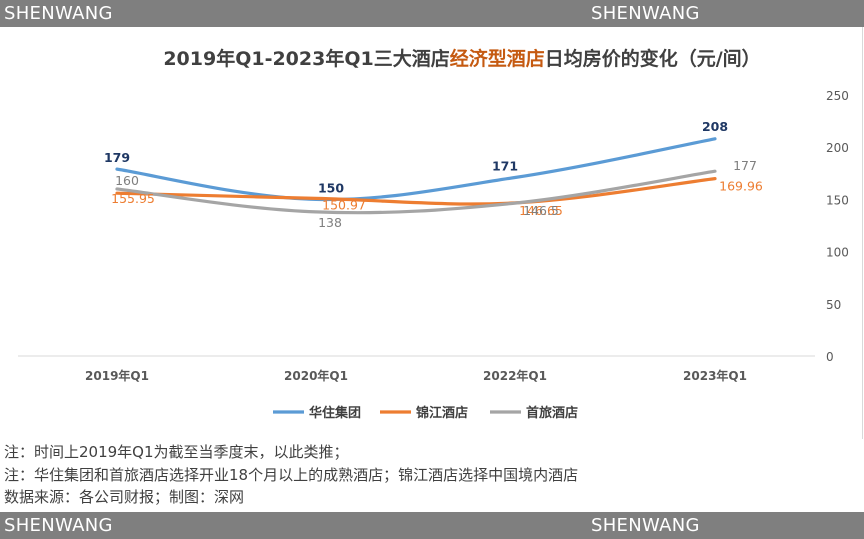 Image resolution: width=864 pixels, height=539 pixels. What do you see at coordinates (837, 226) in the screenshot?
I see `y-axis: 0 50 100 150 200 250` at bounding box center [837, 226].